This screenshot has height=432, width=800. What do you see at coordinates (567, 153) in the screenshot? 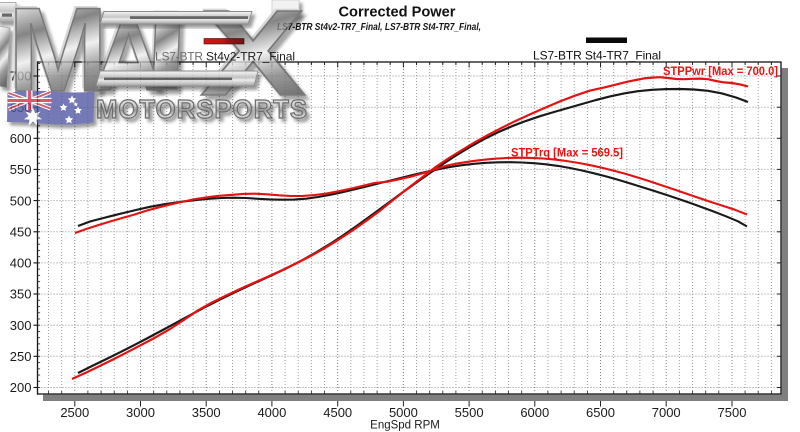
I see `svg-text: STPTrq [Max = 569.5]` at bounding box center [567, 153].